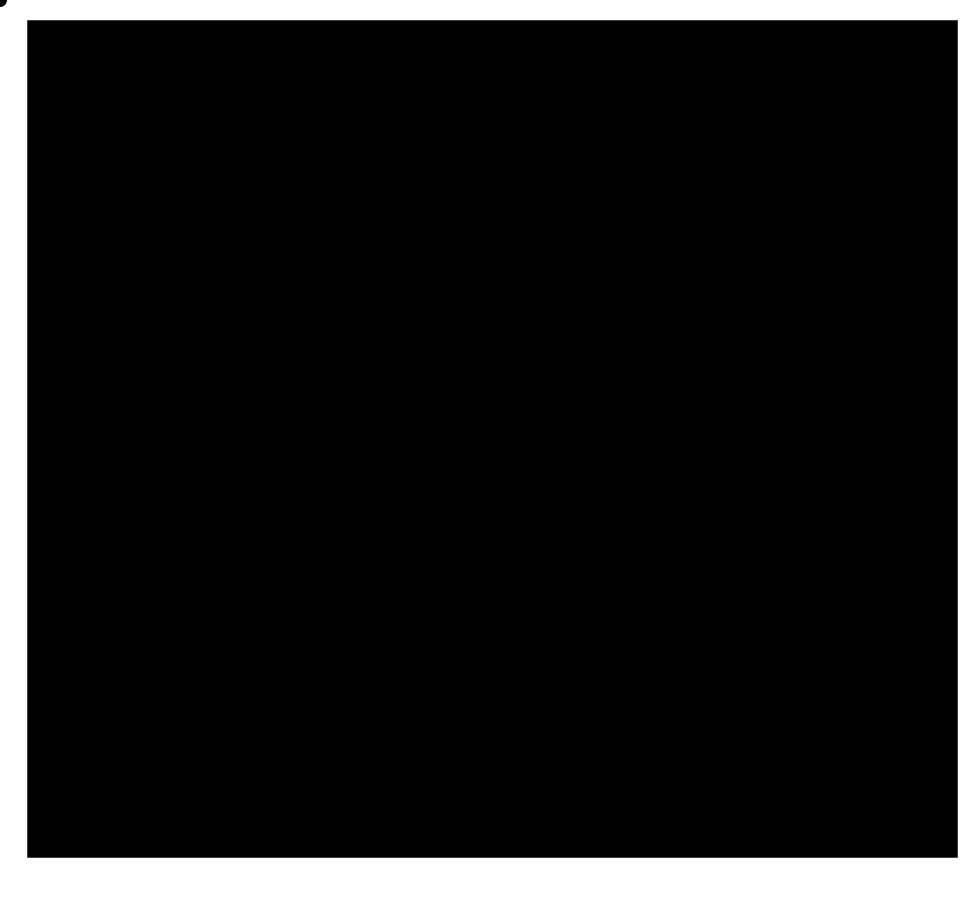 This screenshot has height=900, width=980. I want to click on colorbar-gradient, so click(183, 261).